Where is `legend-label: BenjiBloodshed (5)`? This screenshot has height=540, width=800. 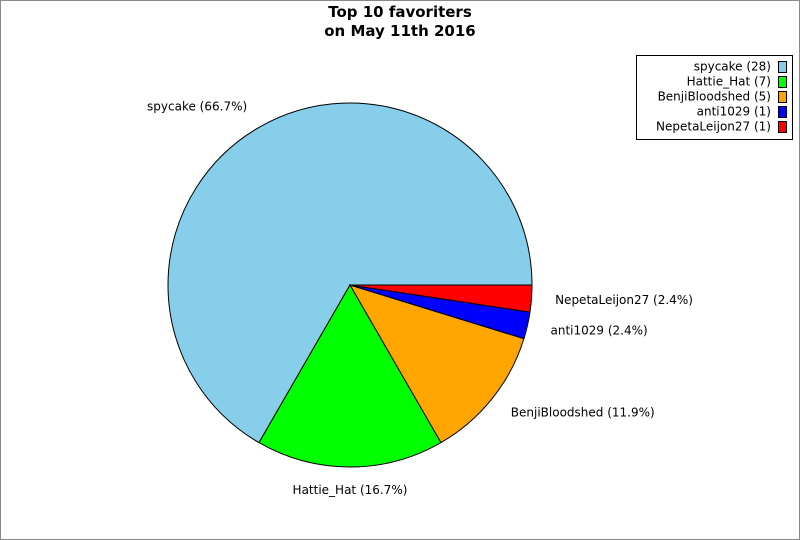
legend-label: BenjiBloodshed (5) is located at coordinates (714, 97).